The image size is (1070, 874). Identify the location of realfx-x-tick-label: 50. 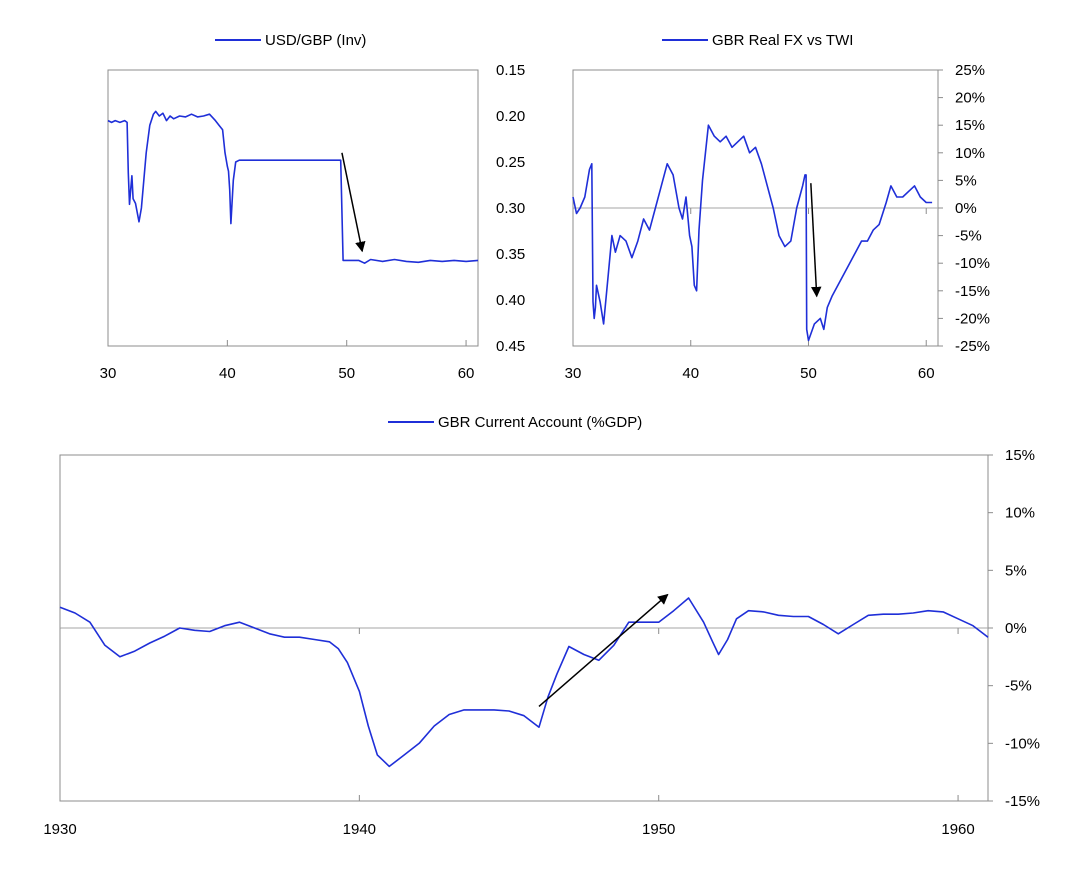
(808, 373).